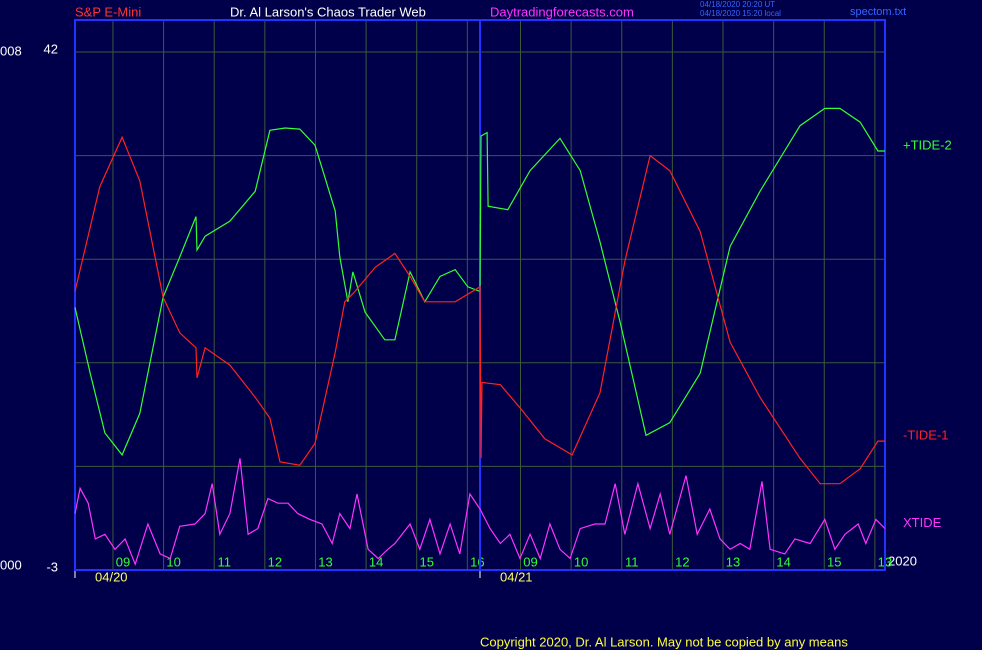 Image resolution: width=982 pixels, height=650 pixels. Describe the element at coordinates (737, 4) in the screenshot. I see `time-ut: 04/18/2020 20:20 UT` at that location.